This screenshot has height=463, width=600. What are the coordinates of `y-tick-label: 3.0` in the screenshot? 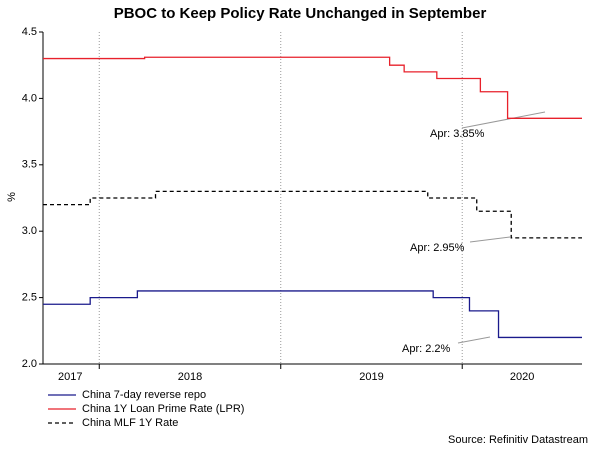 It's located at (29, 231).